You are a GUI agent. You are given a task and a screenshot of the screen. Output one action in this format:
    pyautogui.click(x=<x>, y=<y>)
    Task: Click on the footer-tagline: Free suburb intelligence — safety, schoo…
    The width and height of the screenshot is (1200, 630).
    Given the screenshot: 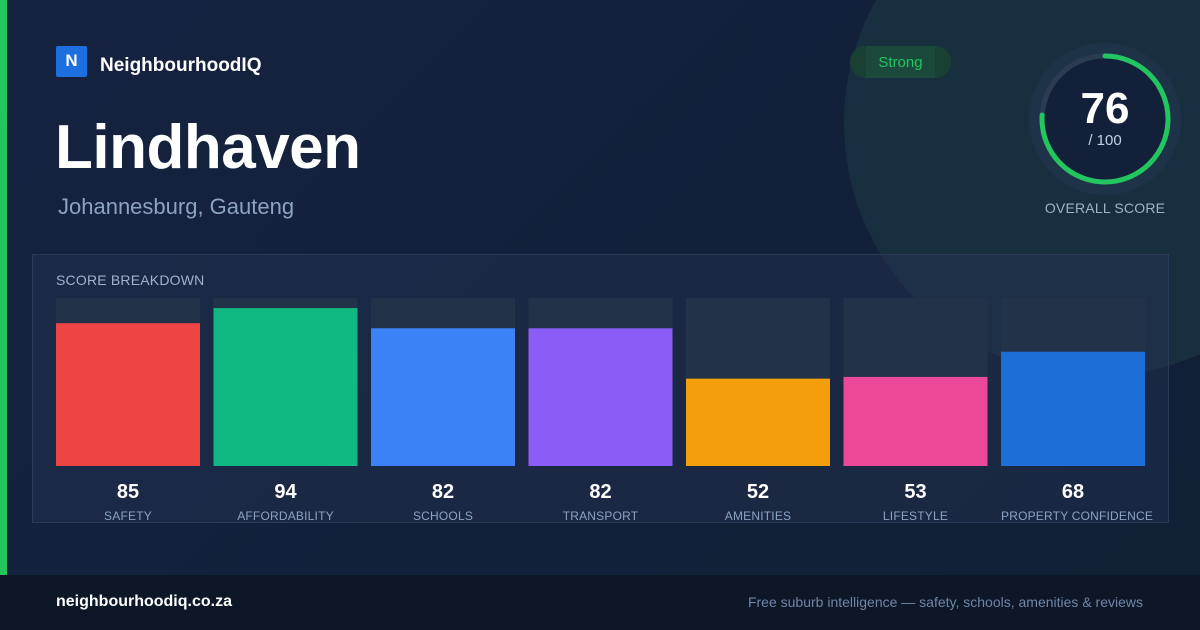 What is the action you would take?
    pyautogui.click(x=945, y=602)
    